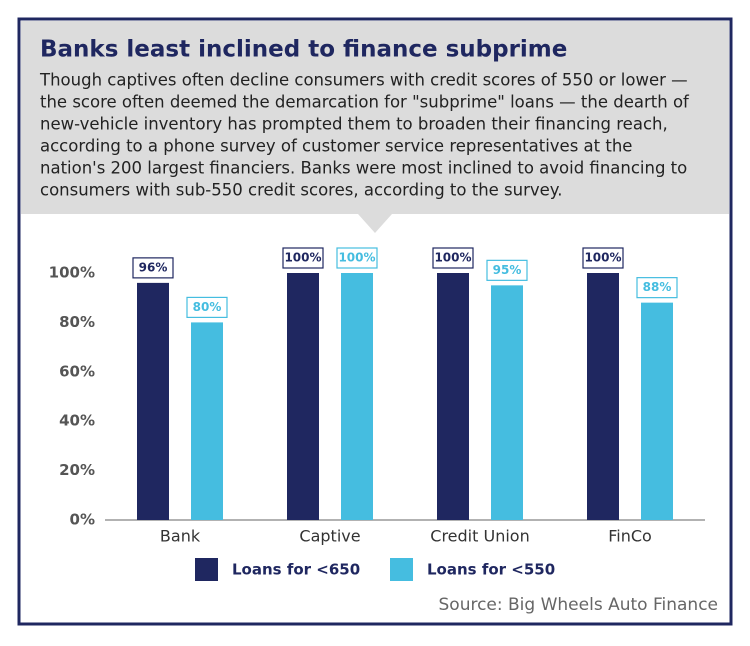  What do you see at coordinates (630, 536) in the screenshot?
I see `x-tick-label: FinCo` at bounding box center [630, 536].